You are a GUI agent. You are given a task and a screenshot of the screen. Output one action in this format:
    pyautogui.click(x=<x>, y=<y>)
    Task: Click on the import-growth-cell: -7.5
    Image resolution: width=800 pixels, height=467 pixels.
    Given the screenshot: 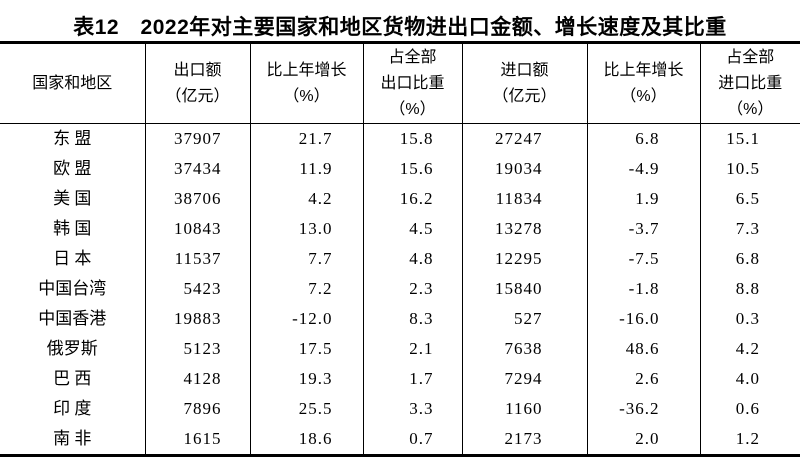 What is the action you would take?
    pyautogui.click(x=643, y=259)
    